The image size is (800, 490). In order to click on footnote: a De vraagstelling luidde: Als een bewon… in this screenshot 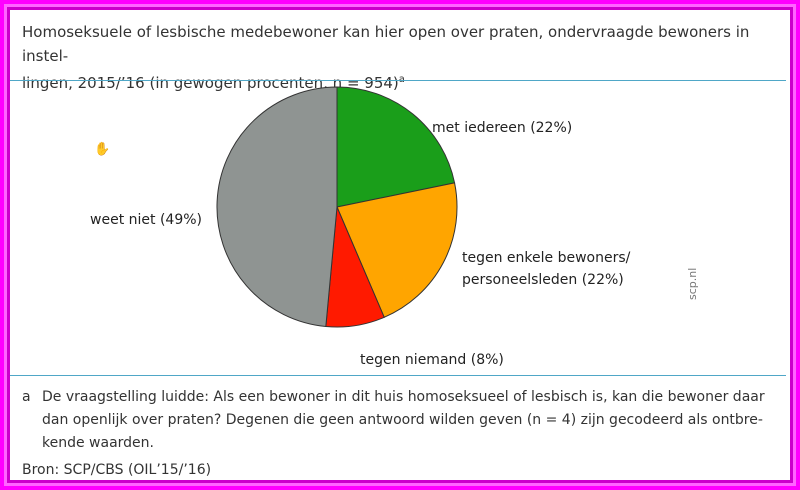, I will do `click(397, 420)`.